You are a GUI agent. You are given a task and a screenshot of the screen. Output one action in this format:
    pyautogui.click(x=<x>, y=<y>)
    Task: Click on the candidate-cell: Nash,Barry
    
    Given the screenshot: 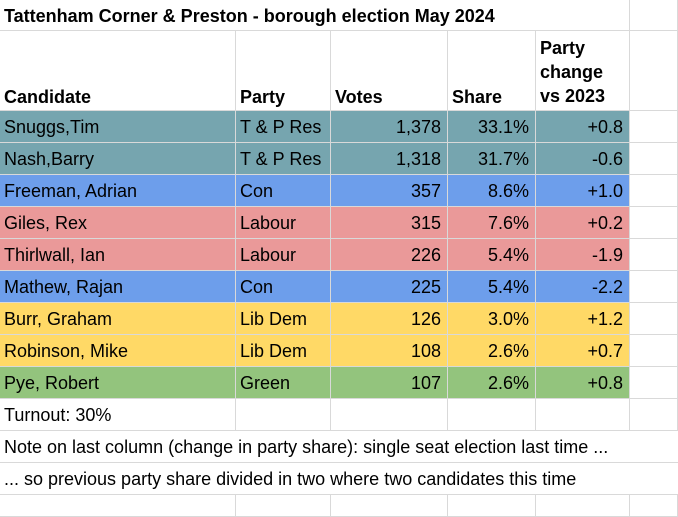 What is the action you would take?
    pyautogui.click(x=118, y=159)
    